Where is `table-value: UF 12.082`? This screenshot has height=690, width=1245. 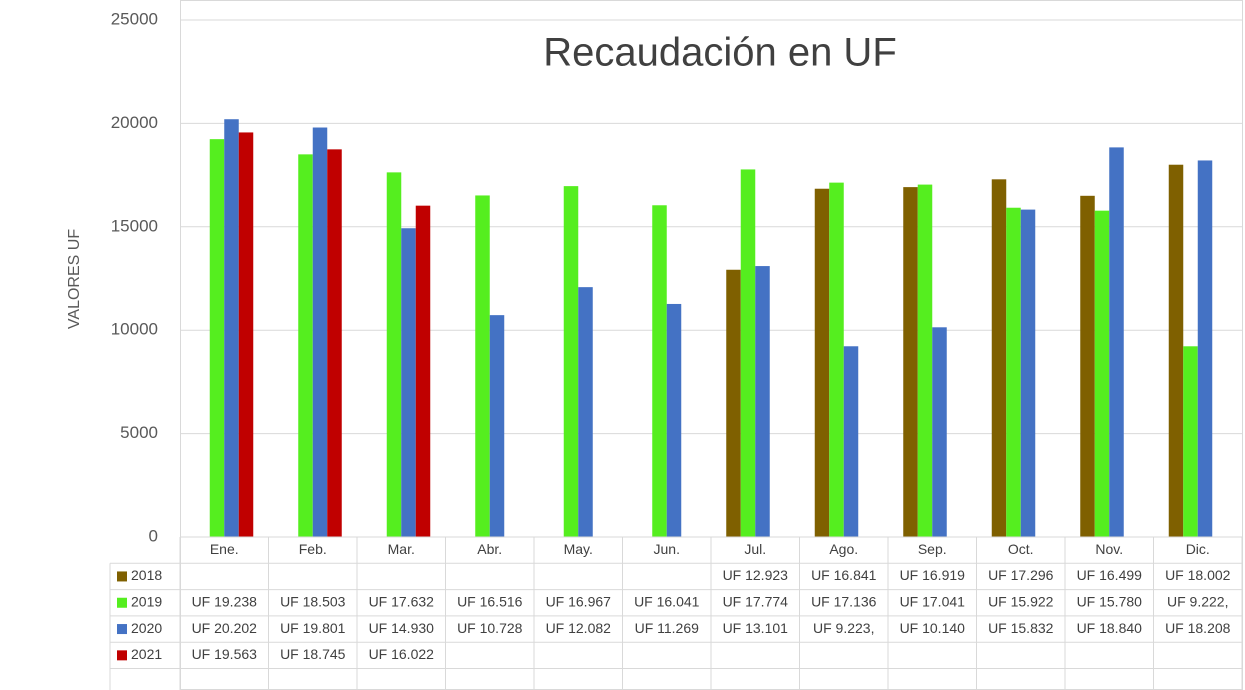 table-value: UF 12.082 is located at coordinates (579, 628).